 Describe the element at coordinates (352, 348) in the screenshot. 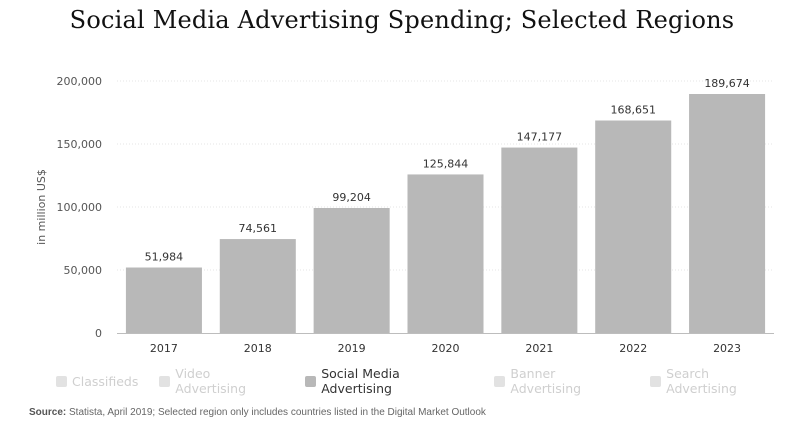

I see `x-tick-label: 2019` at that location.